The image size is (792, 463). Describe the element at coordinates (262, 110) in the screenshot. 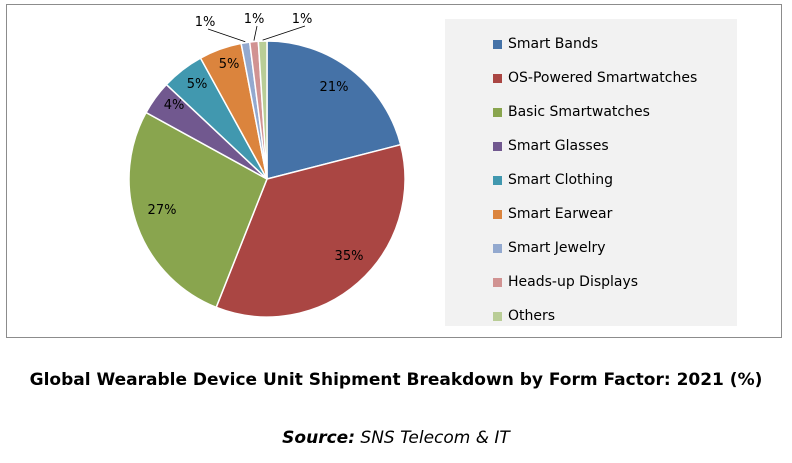

I see `pie-slice-others` at that location.